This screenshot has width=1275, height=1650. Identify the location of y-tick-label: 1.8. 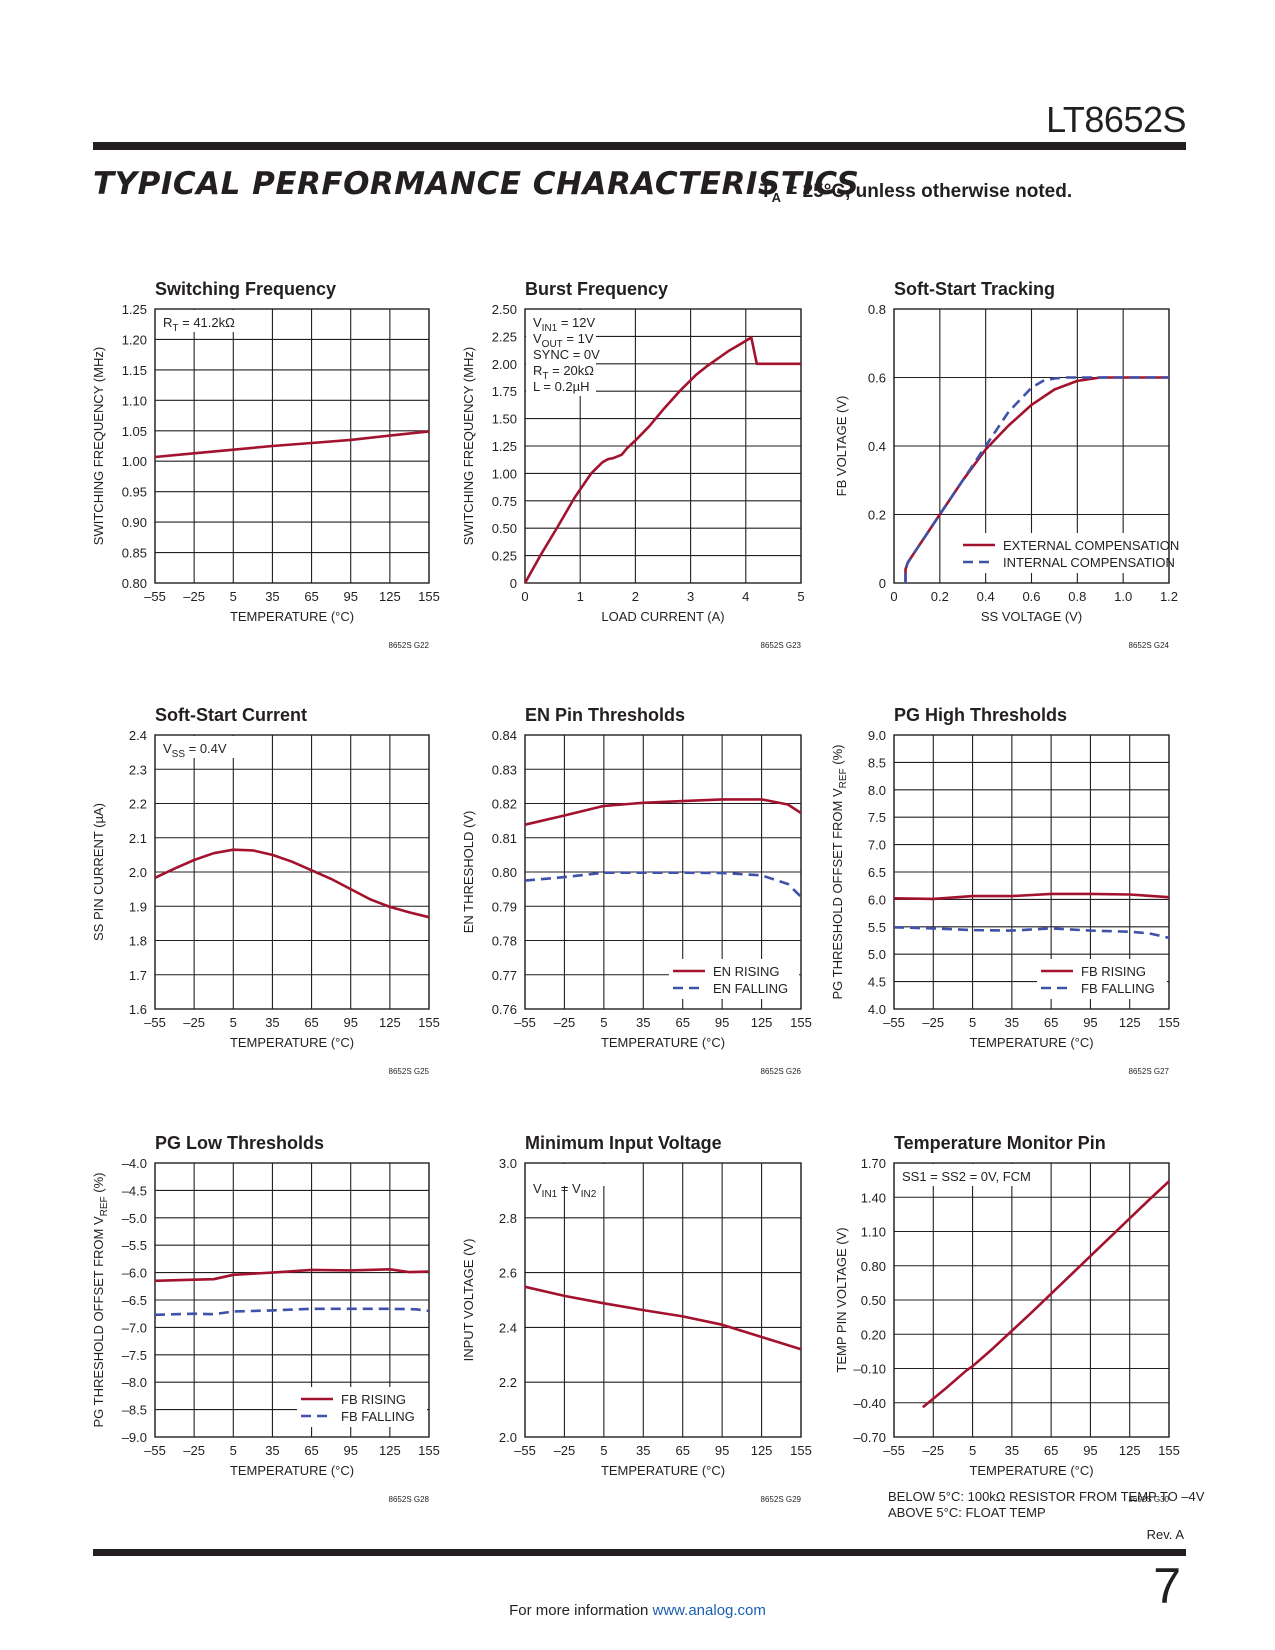
(138, 941).